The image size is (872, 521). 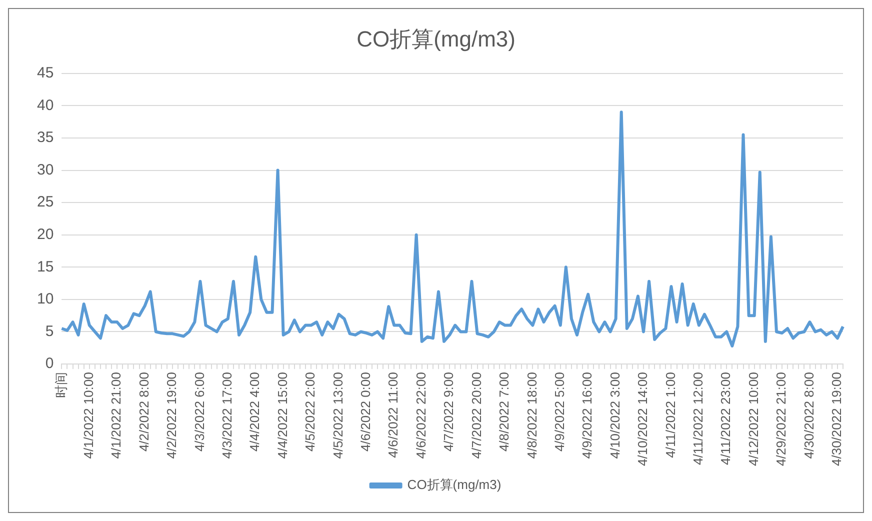 I want to click on x-tick-label: 4/8/2022 7:00, so click(x=504, y=412).